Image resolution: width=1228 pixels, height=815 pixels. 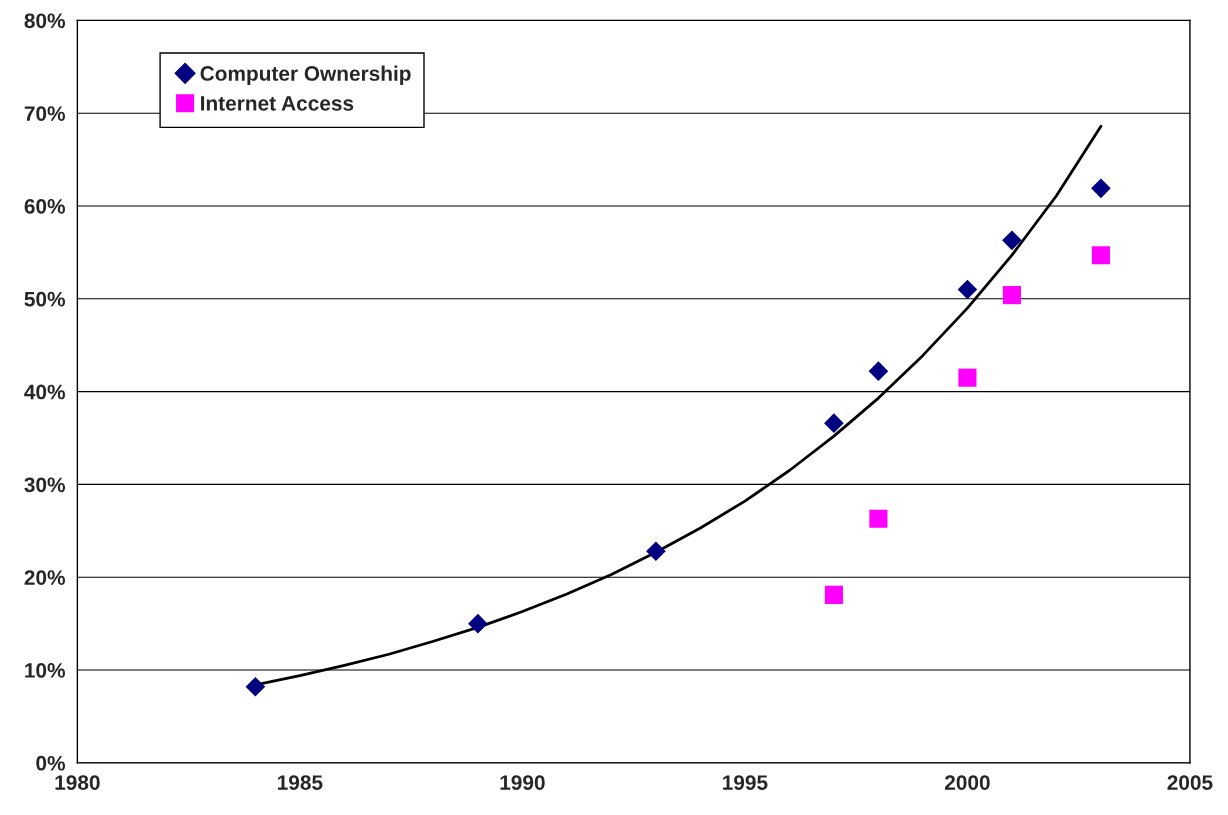 What do you see at coordinates (45, 206) in the screenshot?
I see `y-tick-label: 60%` at bounding box center [45, 206].